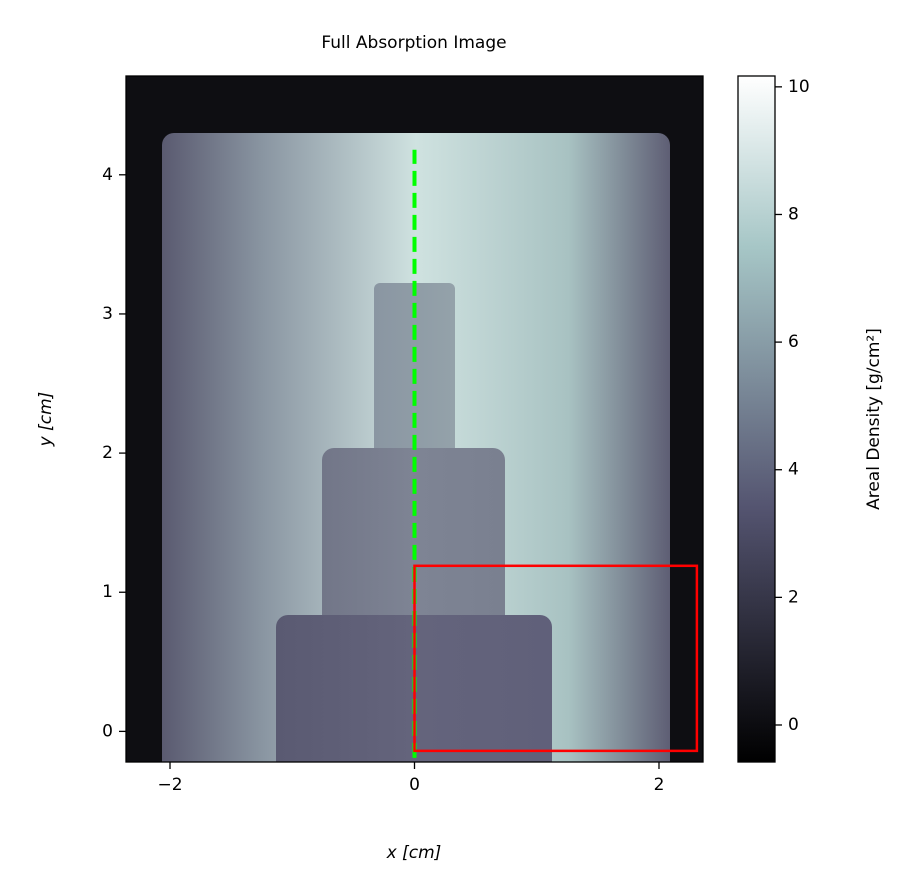  I want to click on y-tick-label: 1, so click(107, 592).